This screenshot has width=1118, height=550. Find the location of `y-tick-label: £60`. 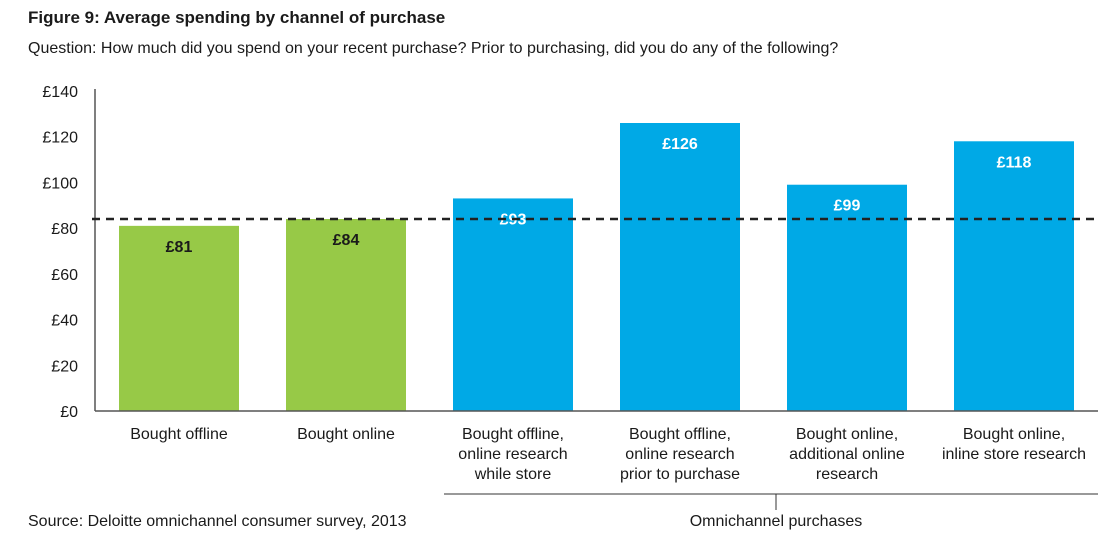

y-tick-label: £60 is located at coordinates (64, 275).